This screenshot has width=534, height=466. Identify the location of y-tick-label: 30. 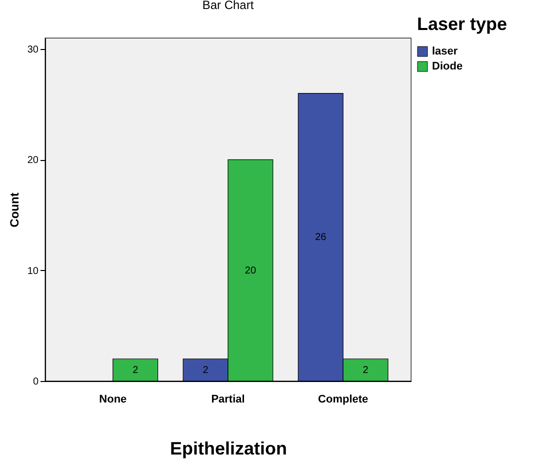
(33, 50).